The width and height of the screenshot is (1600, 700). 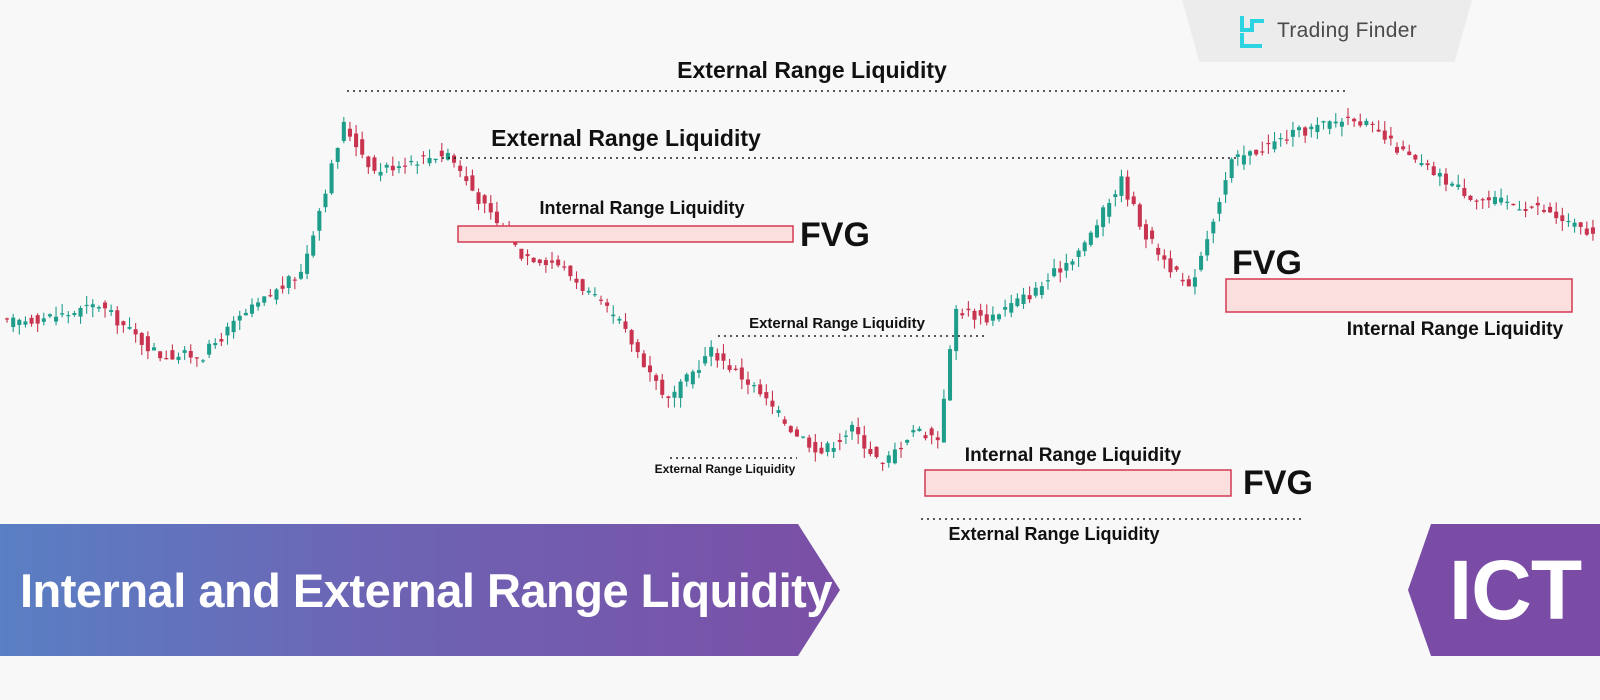 What do you see at coordinates (1267, 263) in the screenshot?
I see `label-fvg-2: FVG` at bounding box center [1267, 263].